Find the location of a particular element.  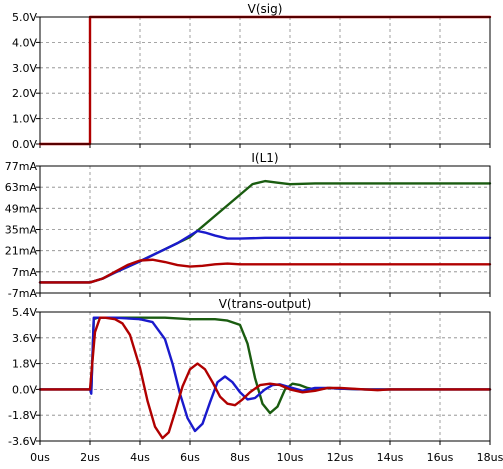

y-tick-label: -7mA is located at coordinates (23, 293).